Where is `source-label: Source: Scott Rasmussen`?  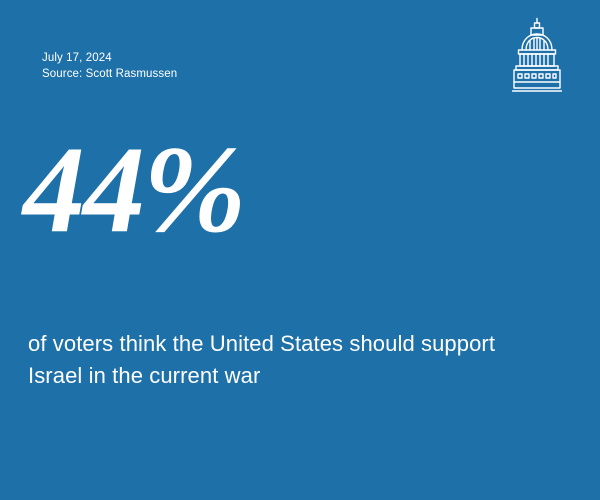 source-label: Source: Scott Rasmussen is located at coordinates (110, 74).